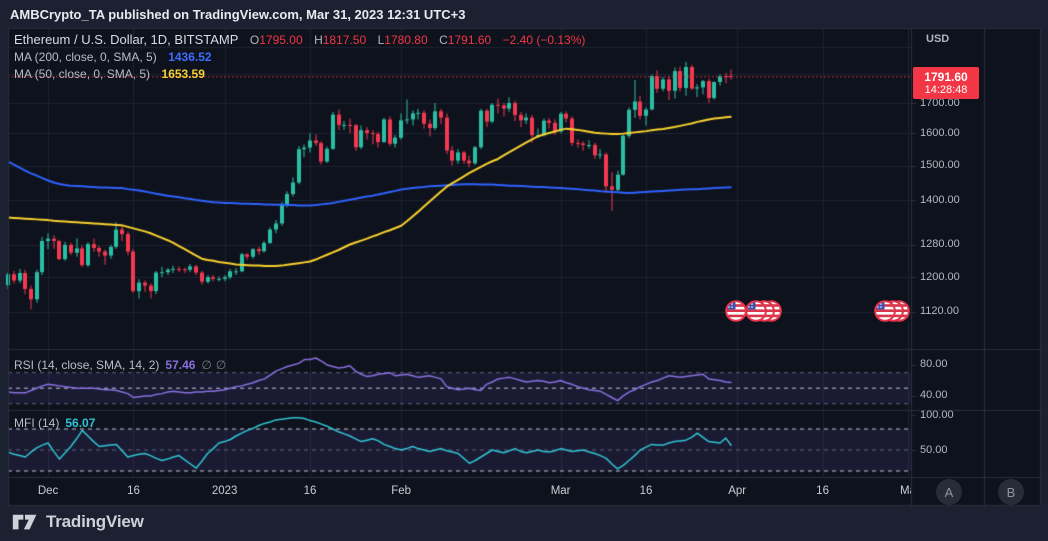 This screenshot has height=541, width=1048. What do you see at coordinates (737, 491) in the screenshot?
I see `time-tick-label: Apr` at bounding box center [737, 491].